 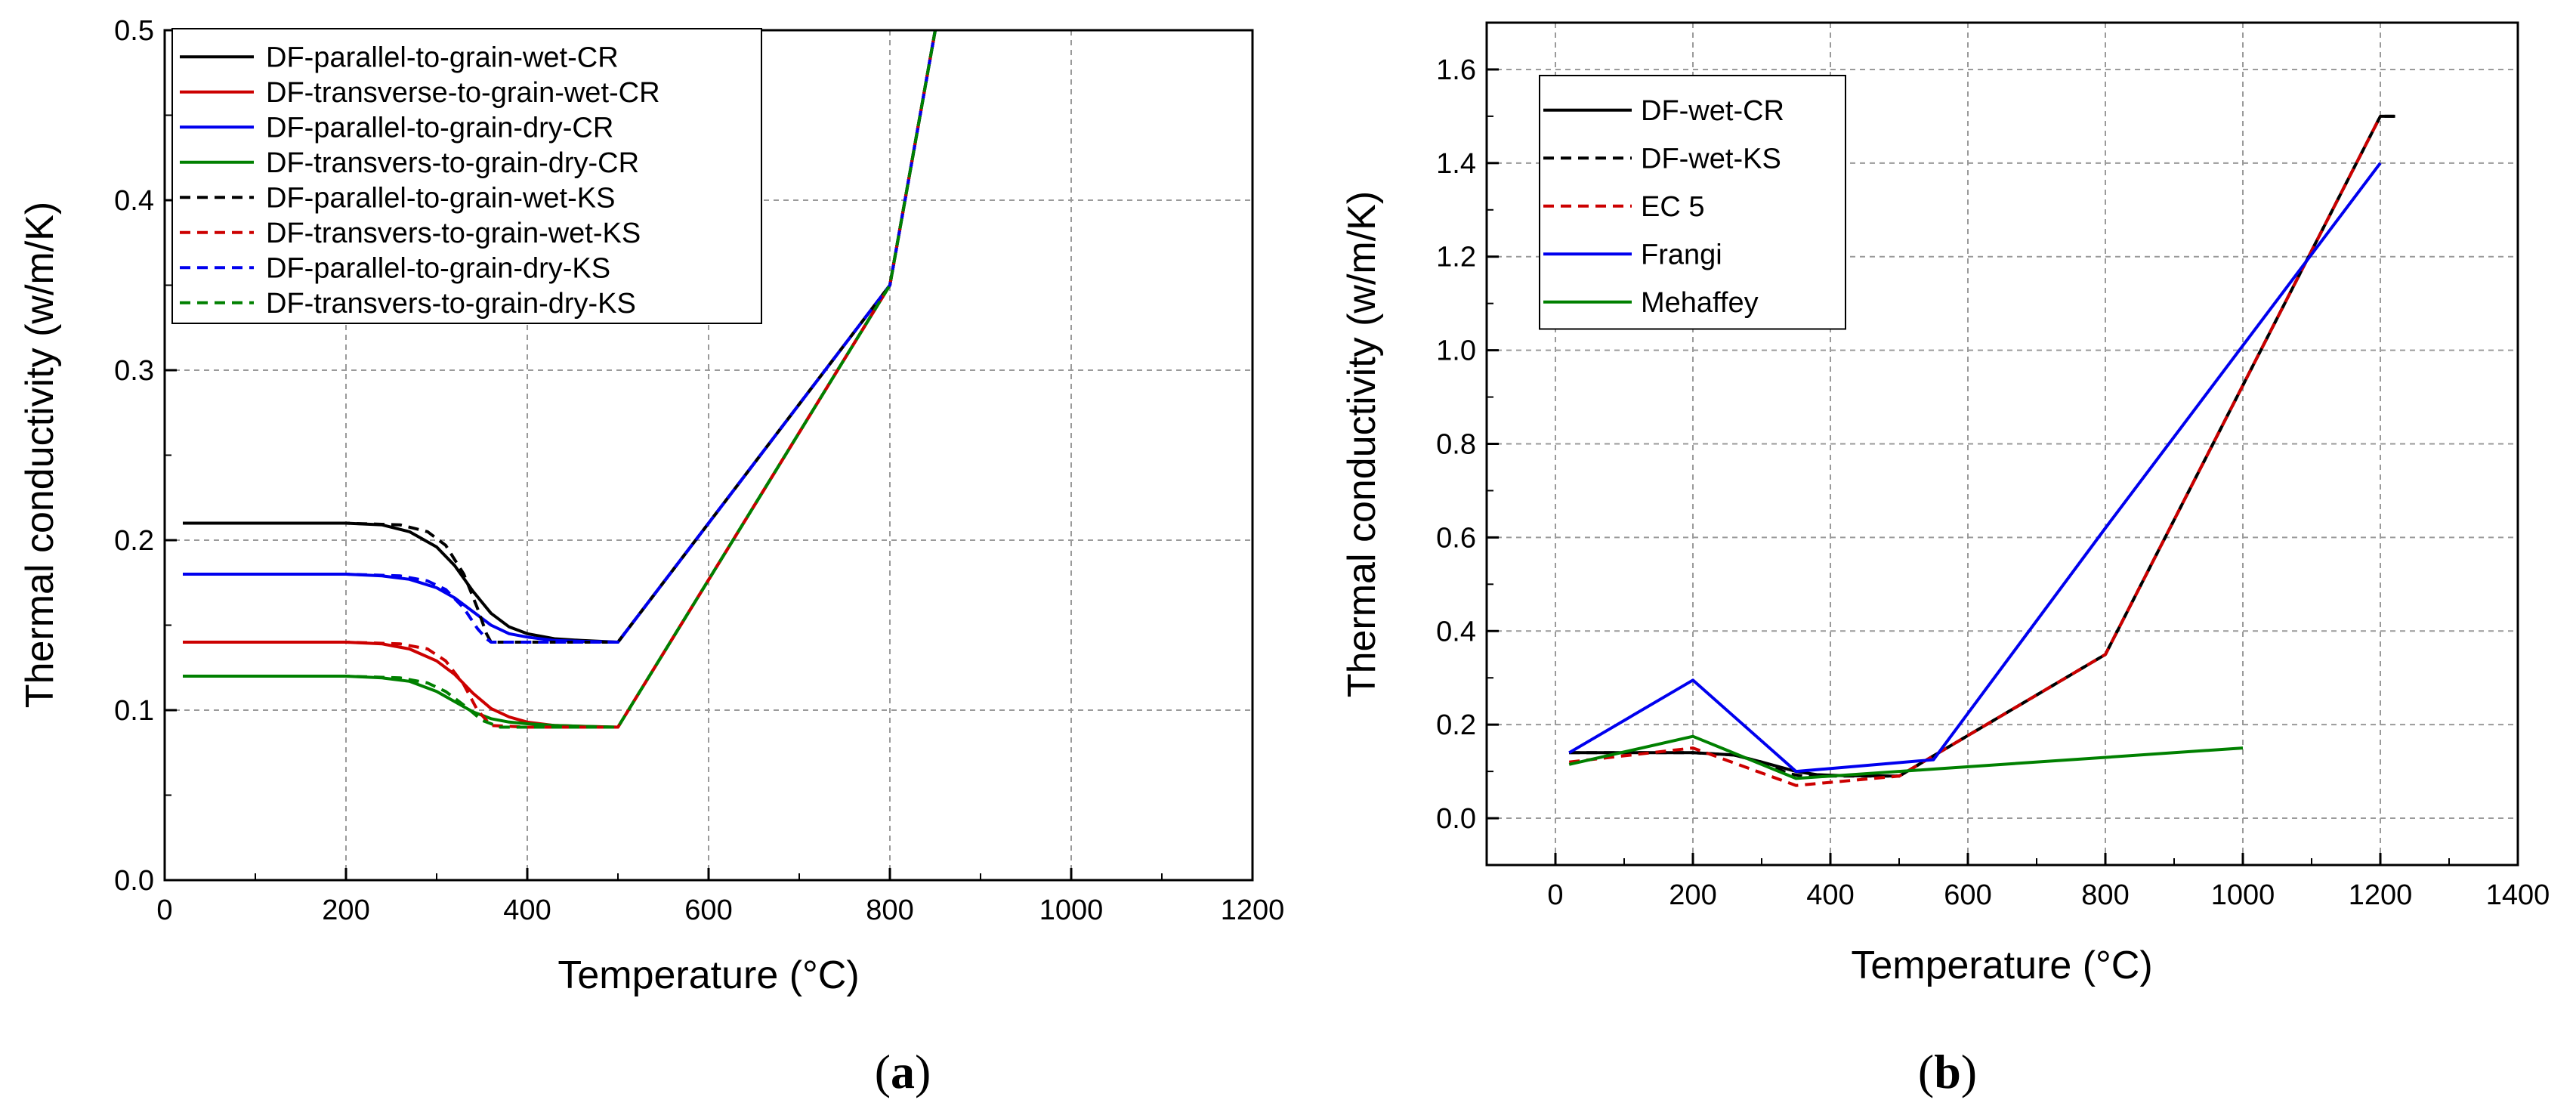 What do you see at coordinates (1456, 257) in the screenshot?
I see `y-tick-label: 1.2` at bounding box center [1456, 257].